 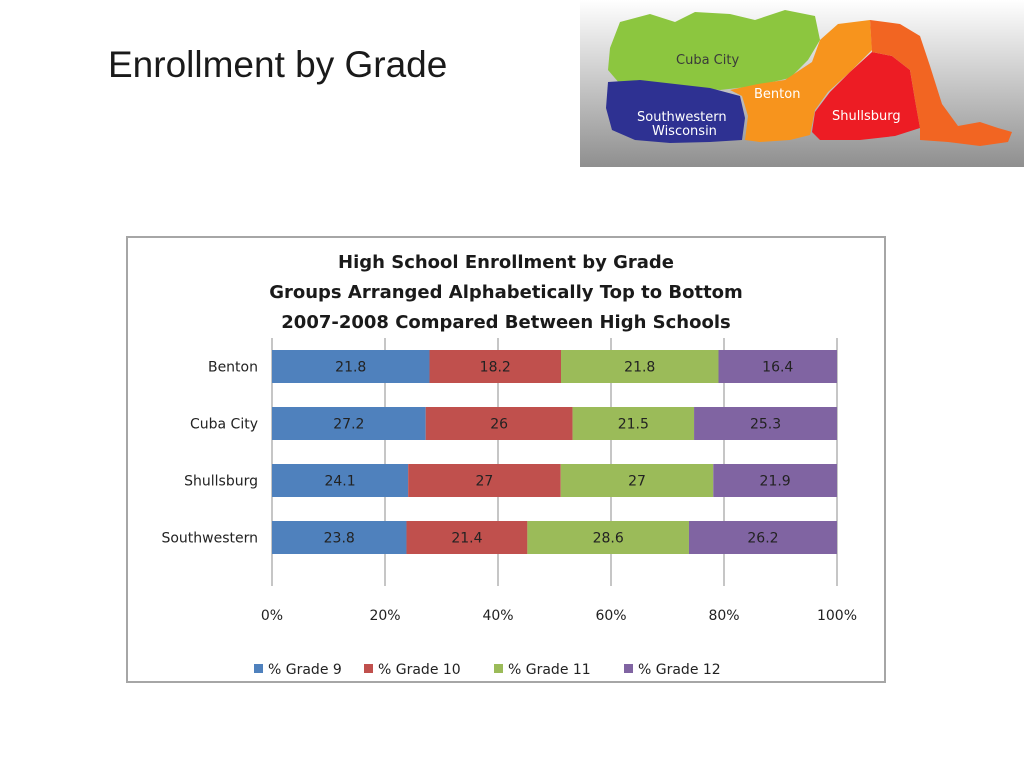 I want to click on map-label-benton: Benton, so click(x=777, y=94).